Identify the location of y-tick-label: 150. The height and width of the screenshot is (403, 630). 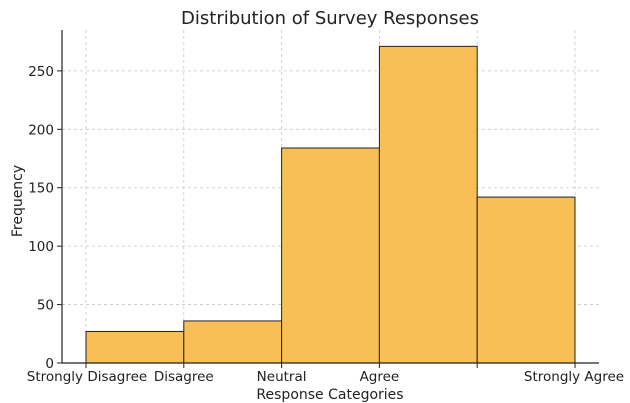
(41, 189).